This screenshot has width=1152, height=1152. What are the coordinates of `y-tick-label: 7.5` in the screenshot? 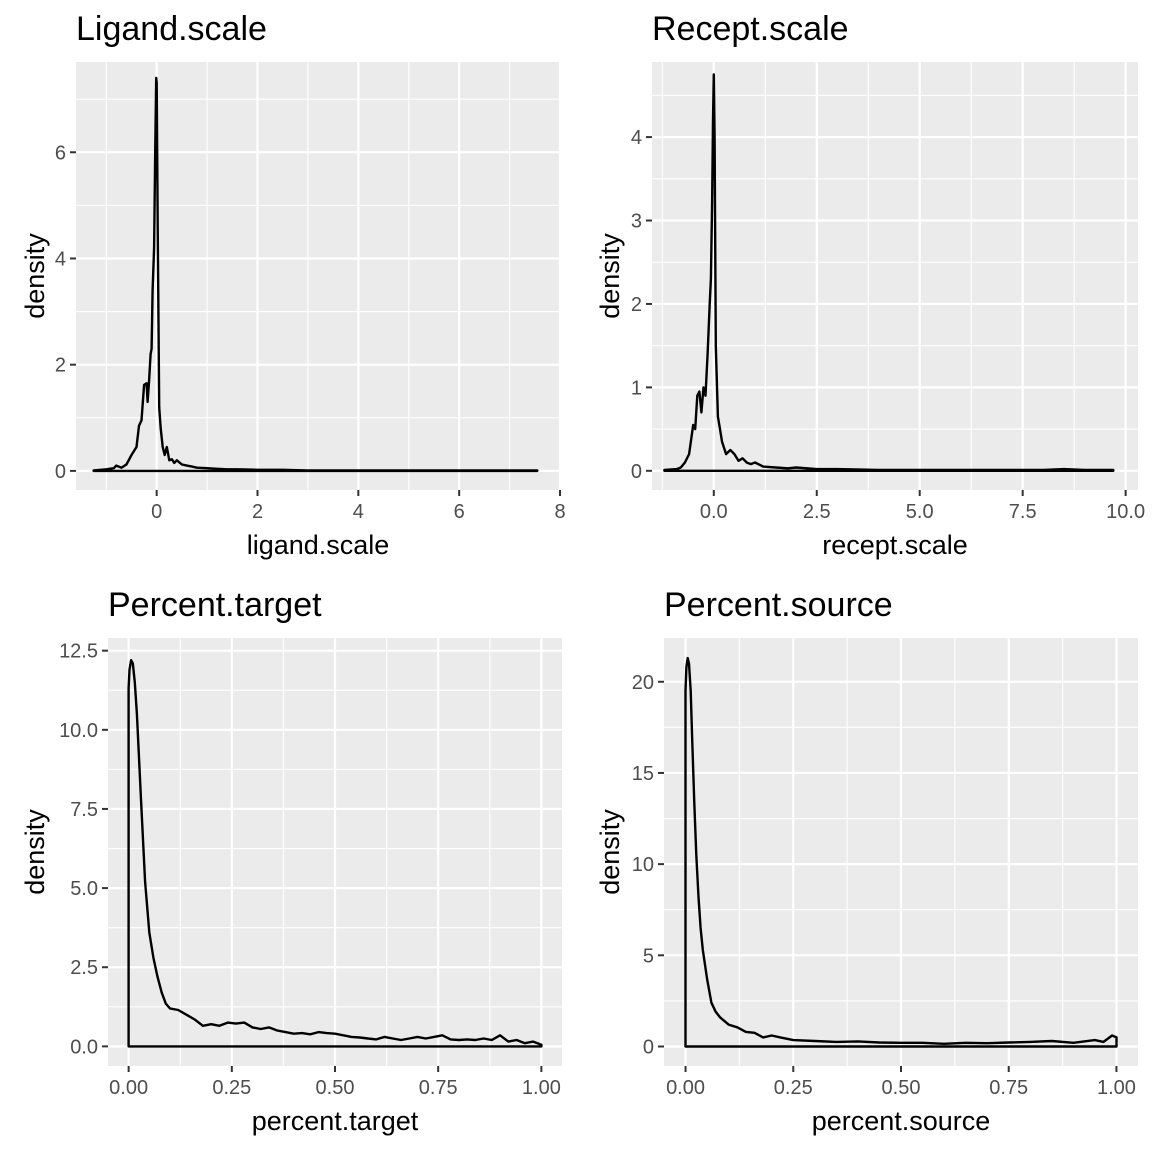 It's located at (84, 810).